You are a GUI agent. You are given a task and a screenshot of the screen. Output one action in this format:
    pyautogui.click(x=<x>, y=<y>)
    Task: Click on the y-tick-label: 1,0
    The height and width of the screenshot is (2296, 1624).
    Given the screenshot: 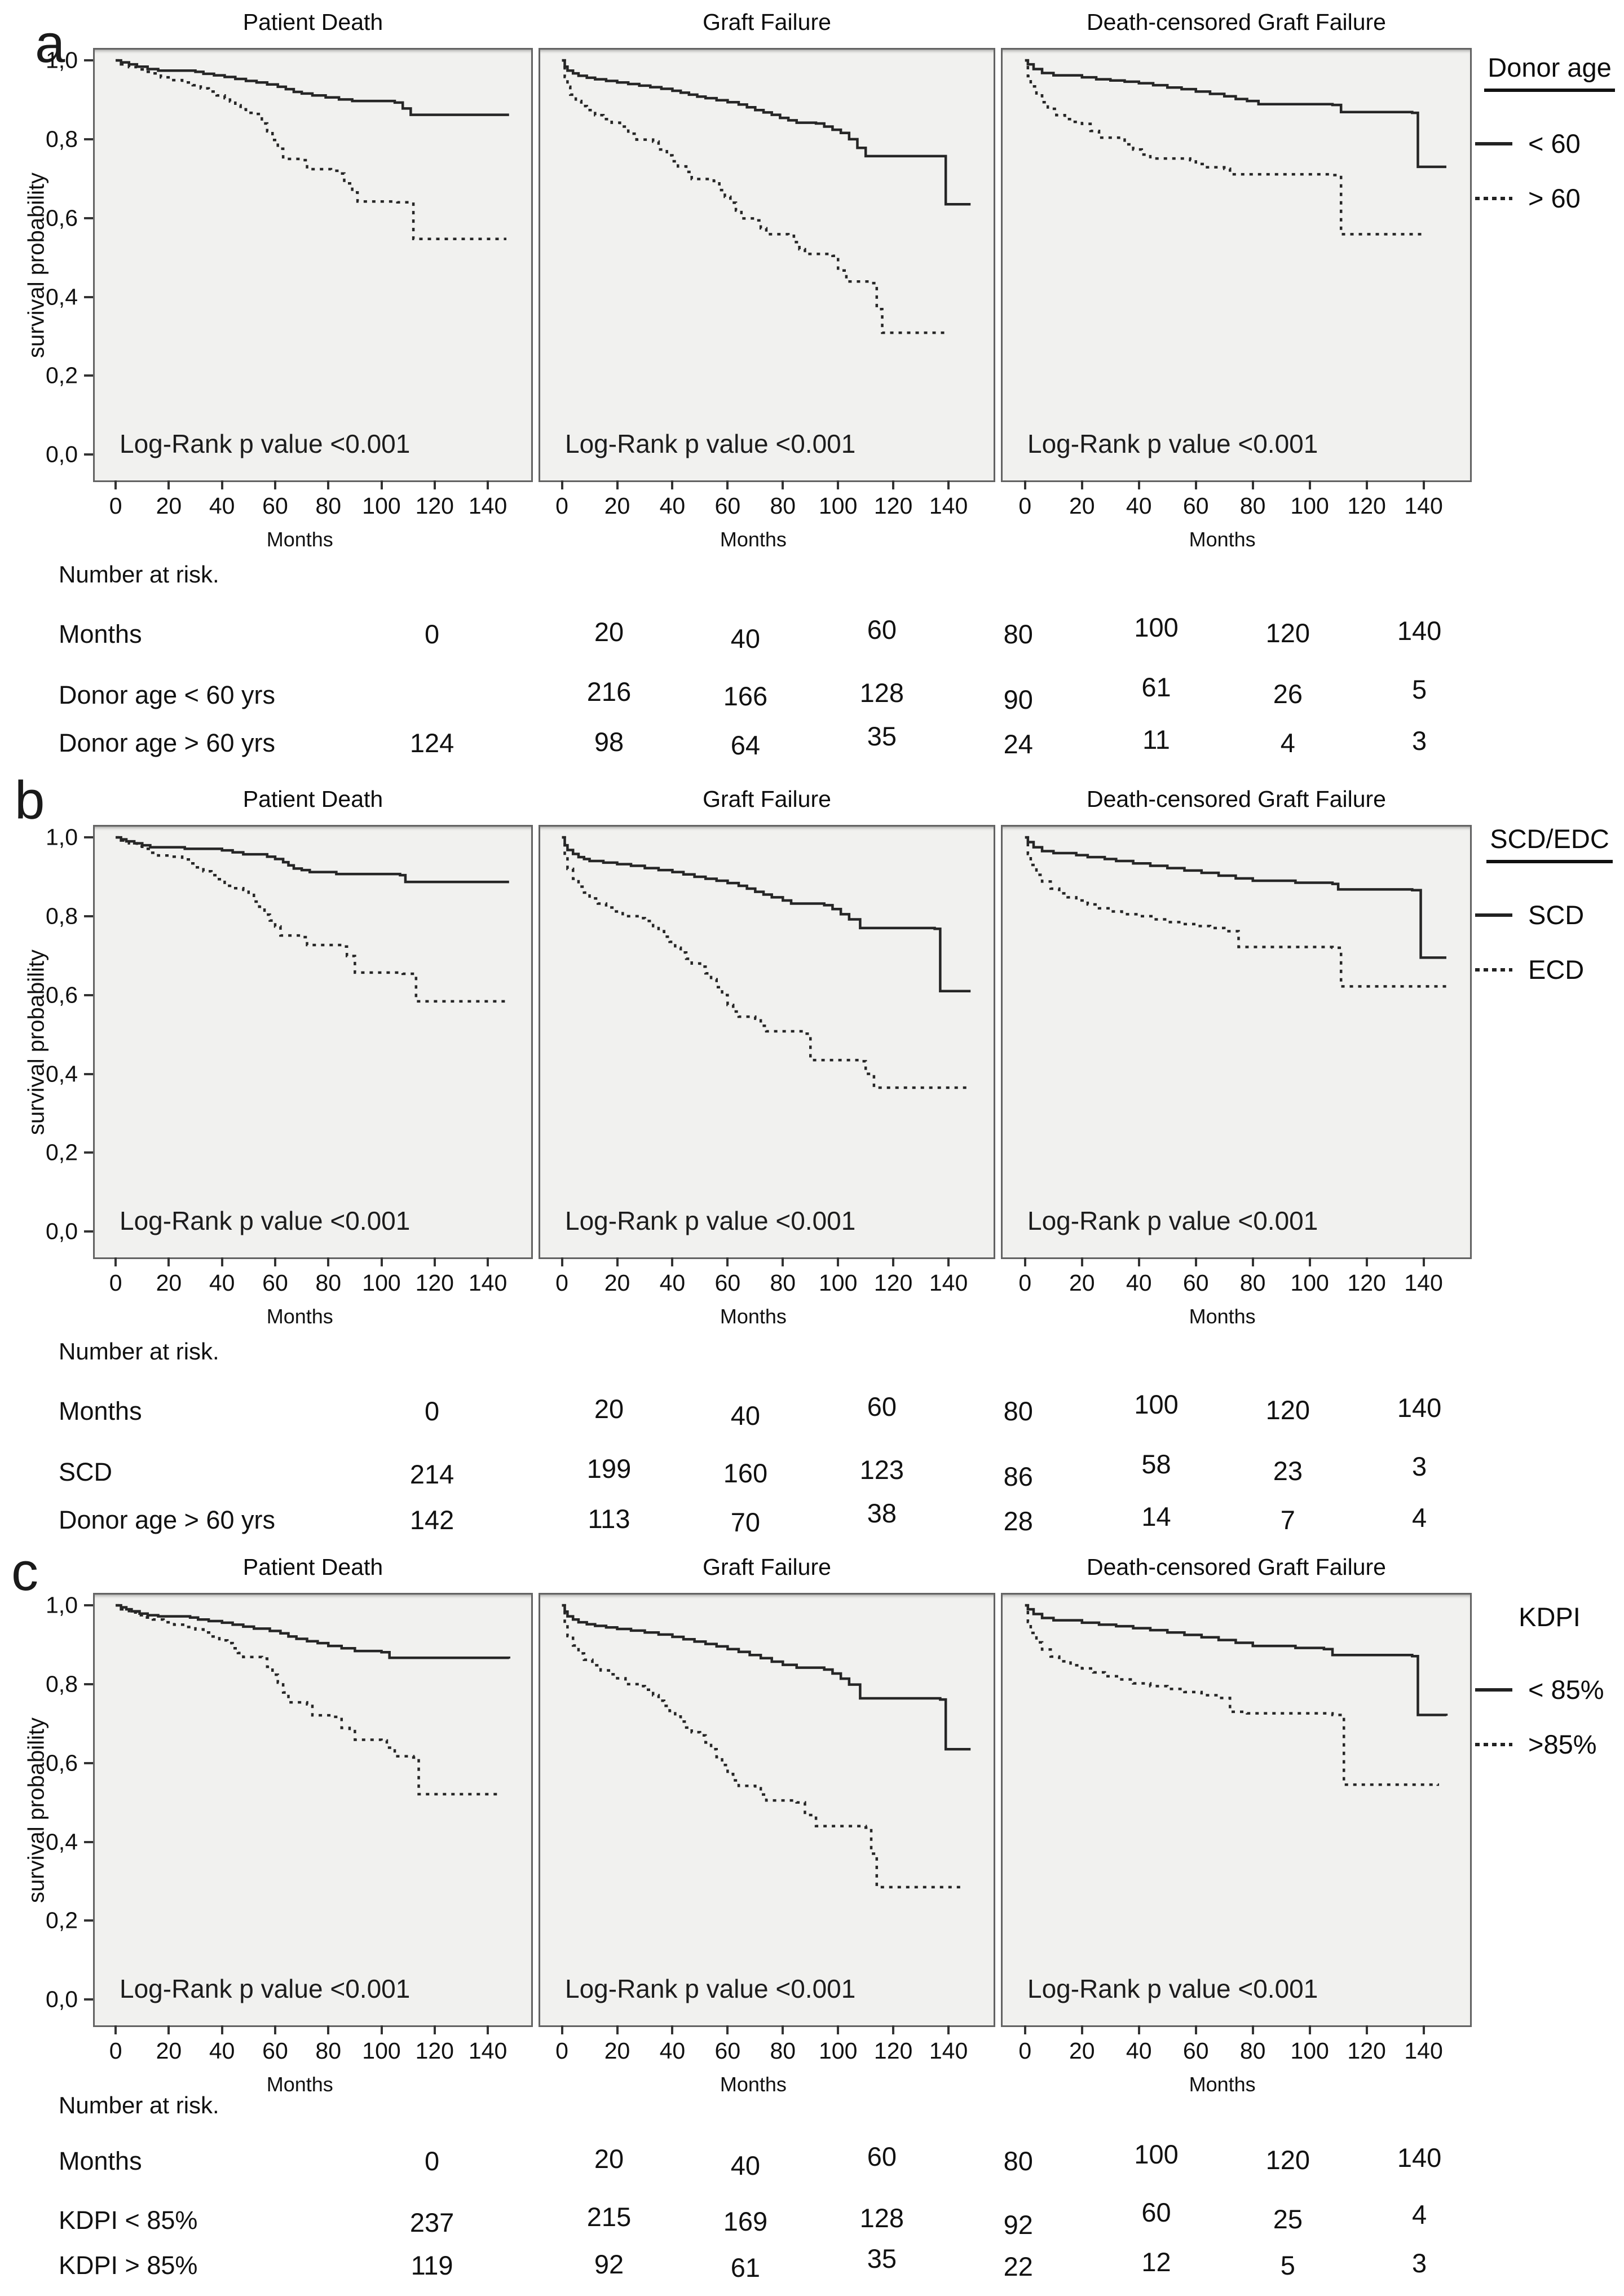 What is the action you would take?
    pyautogui.click(x=62, y=1605)
    